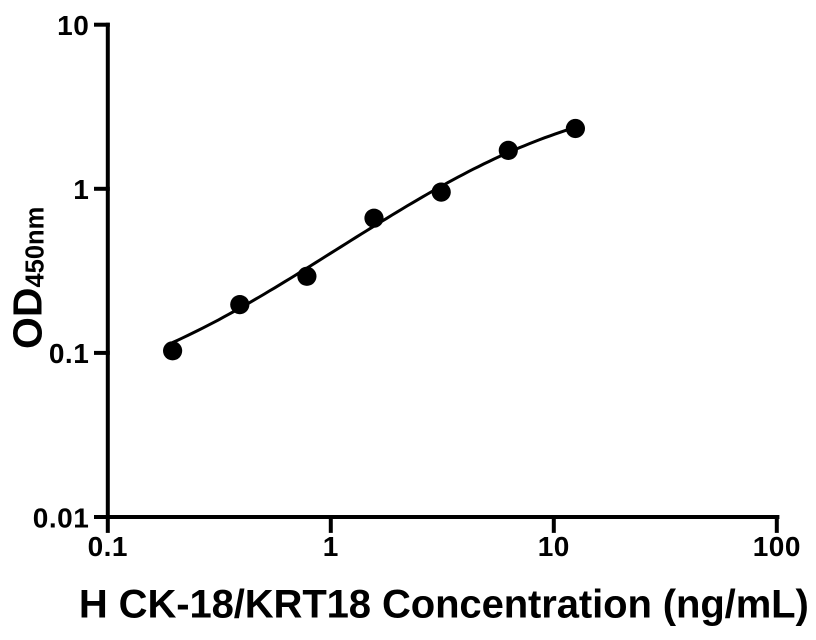 This screenshot has width=816, height=640. Describe the element at coordinates (61, 517) in the screenshot. I see `svg-text: 0.01` at that location.